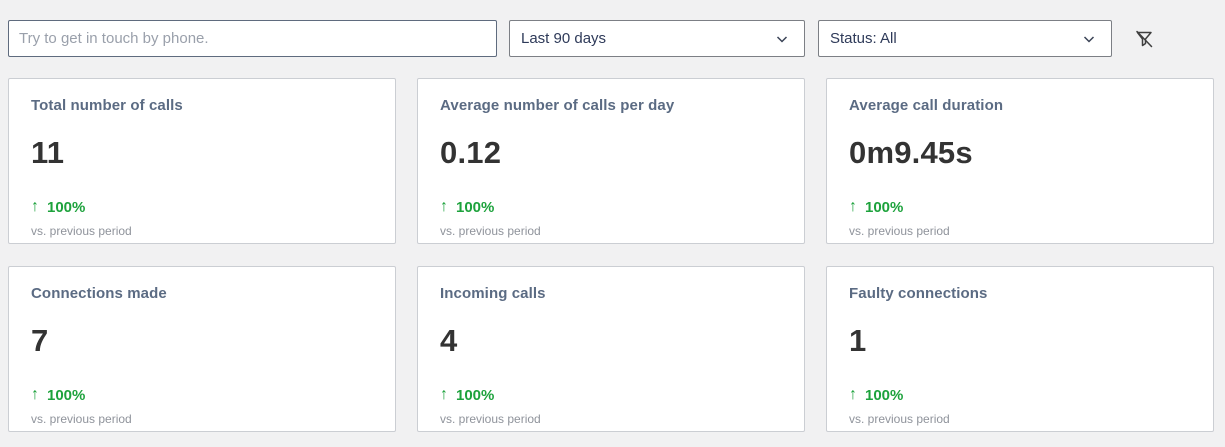 This screenshot has height=447, width=1225. What do you see at coordinates (99, 293) in the screenshot?
I see `card-title: Connections made` at bounding box center [99, 293].